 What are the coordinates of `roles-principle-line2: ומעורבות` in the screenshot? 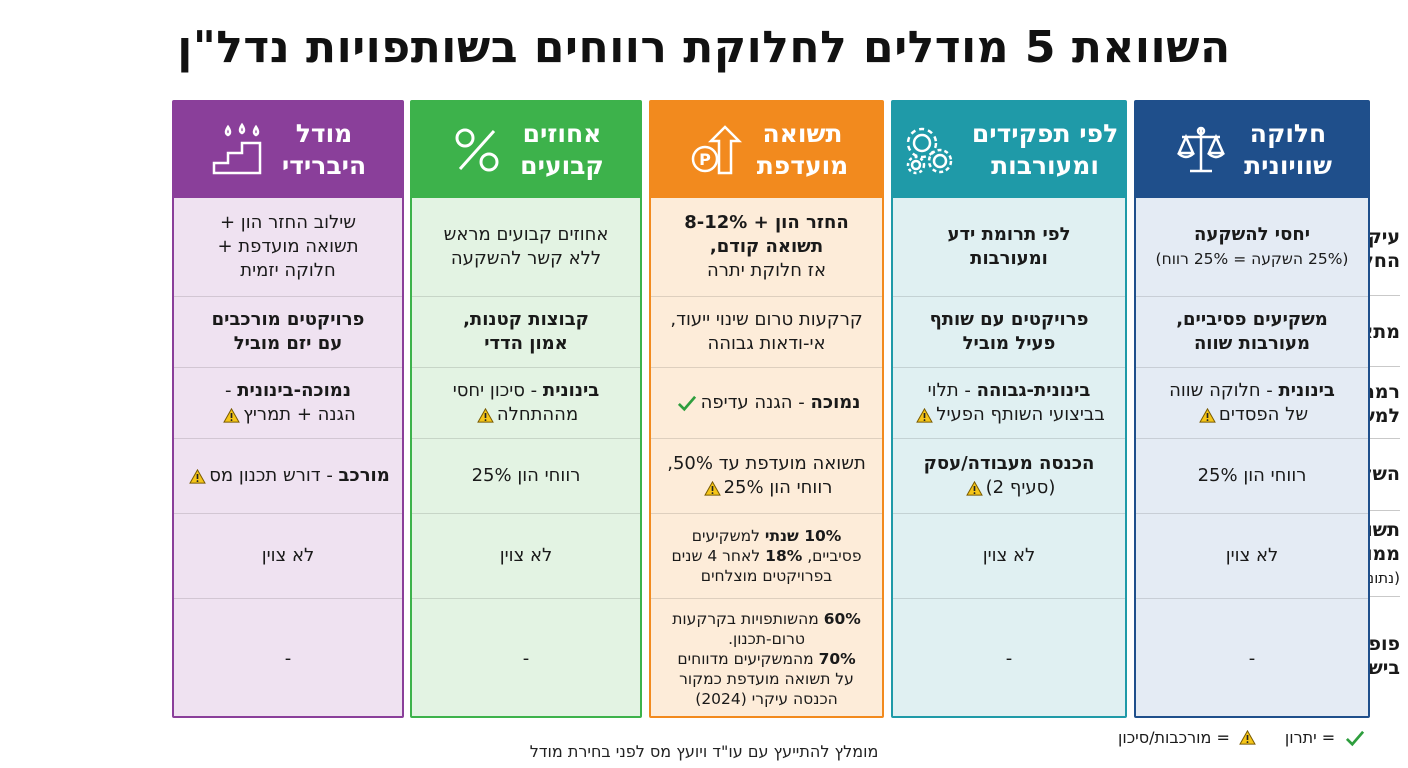 It's located at (1009, 258).